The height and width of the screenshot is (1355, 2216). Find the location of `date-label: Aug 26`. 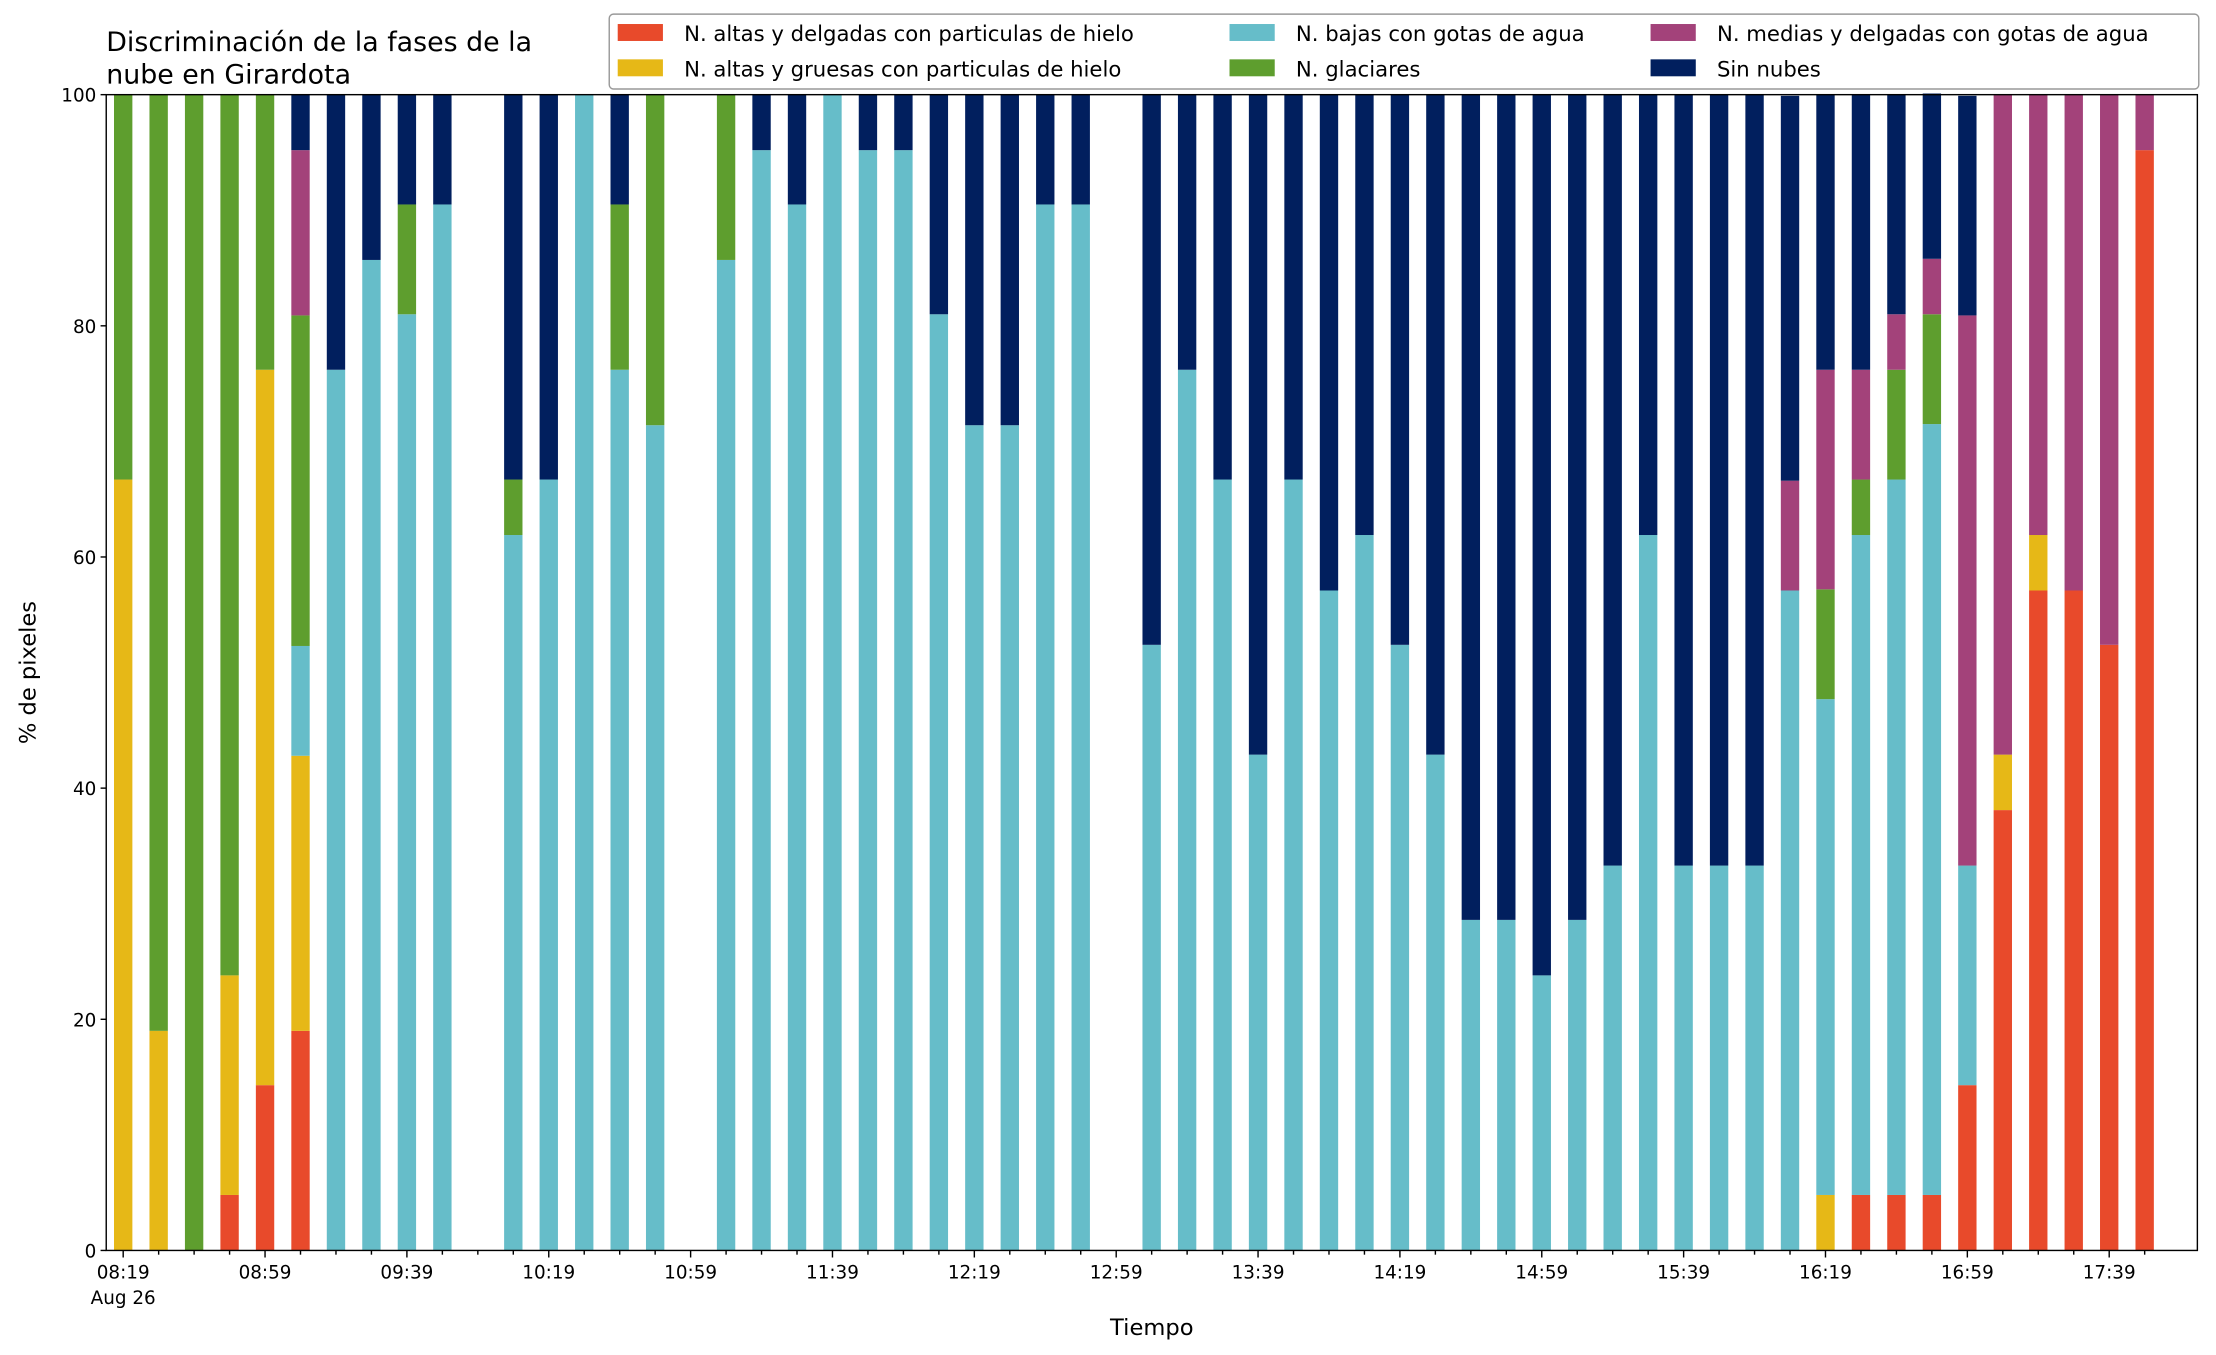

date-label: Aug 26 is located at coordinates (123, 1298).